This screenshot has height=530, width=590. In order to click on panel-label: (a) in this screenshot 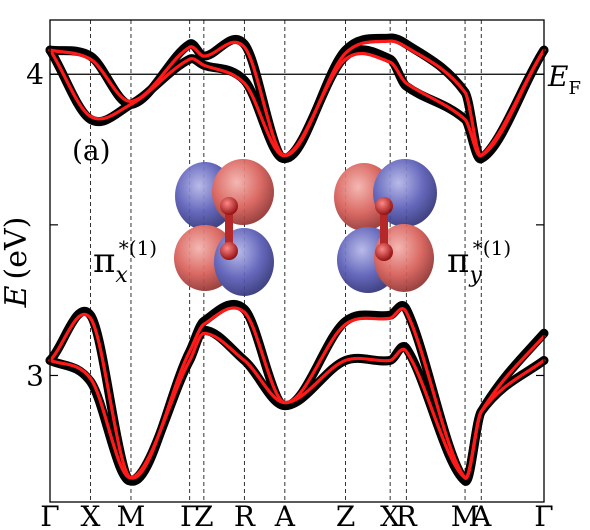, I will do `click(91, 150)`.